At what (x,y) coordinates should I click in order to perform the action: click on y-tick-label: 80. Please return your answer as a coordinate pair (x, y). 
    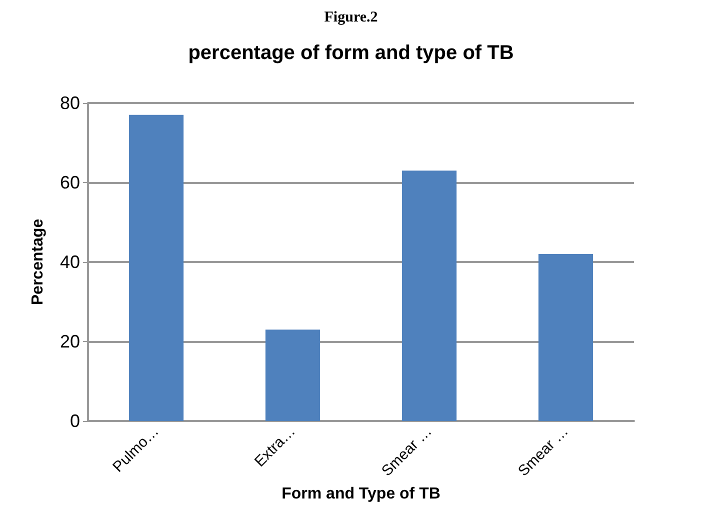
    Looking at the image, I should click on (70, 103).